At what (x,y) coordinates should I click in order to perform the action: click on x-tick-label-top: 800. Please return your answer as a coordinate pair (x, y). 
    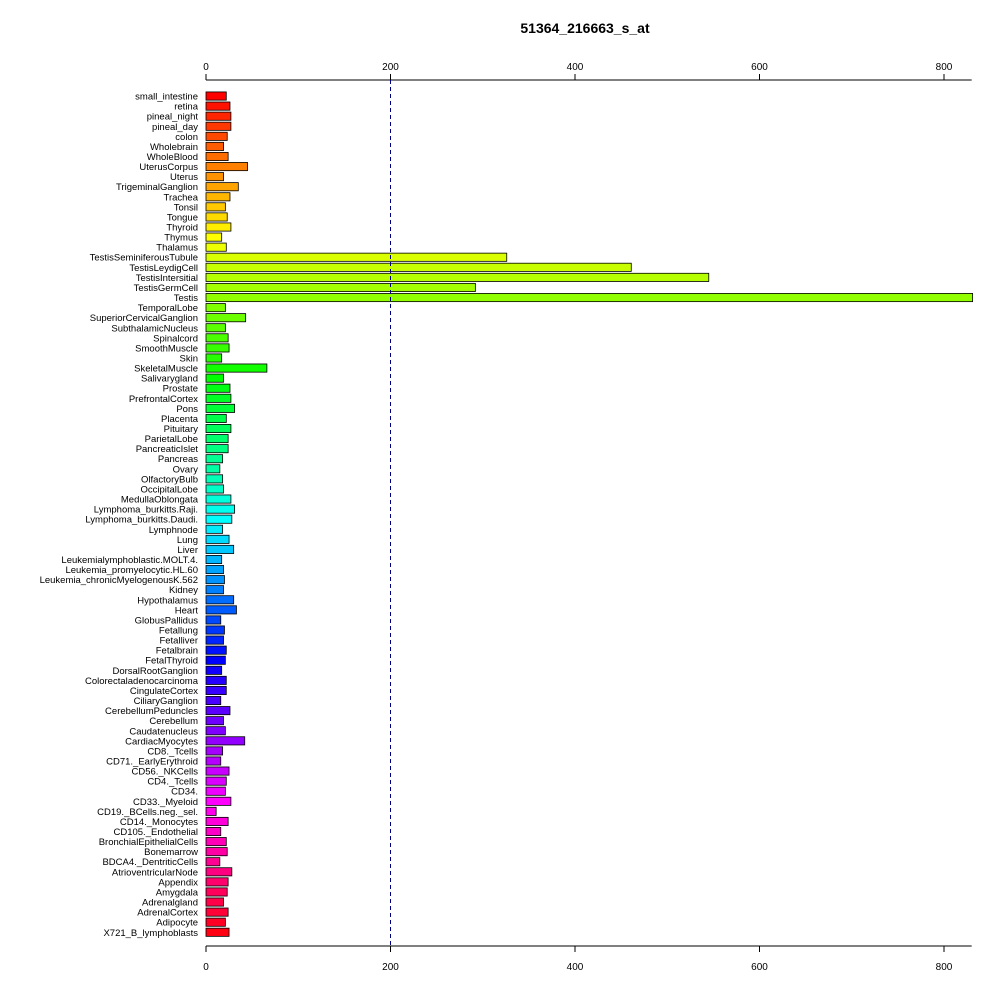
    Looking at the image, I should click on (944, 67).